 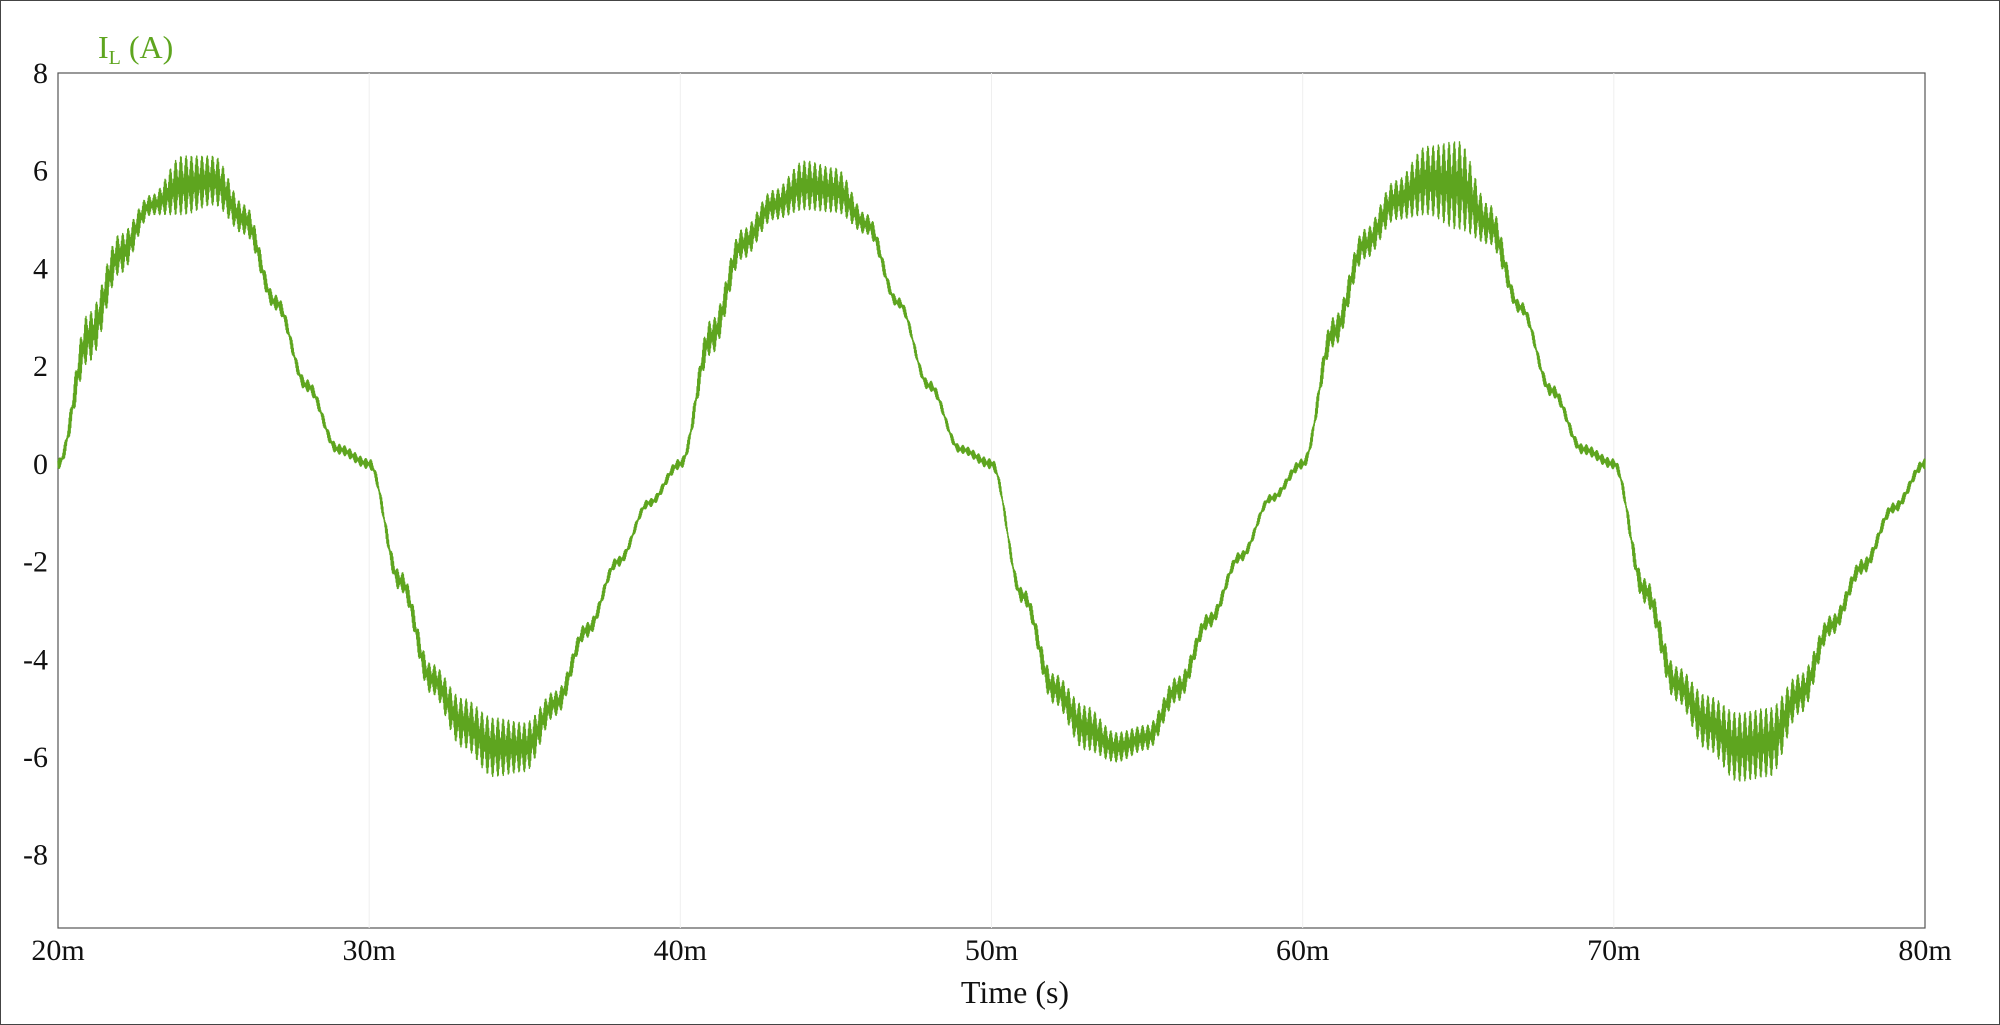 I want to click on y-tick-label: -2, so click(x=35, y=562).